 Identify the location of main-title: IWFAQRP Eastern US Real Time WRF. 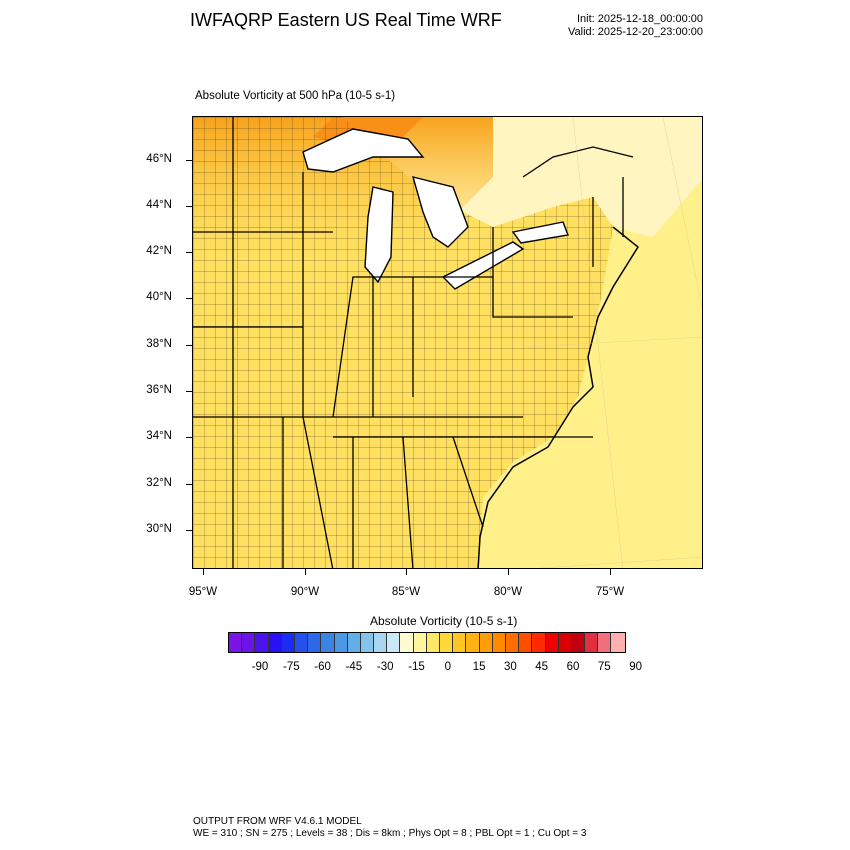
(346, 20).